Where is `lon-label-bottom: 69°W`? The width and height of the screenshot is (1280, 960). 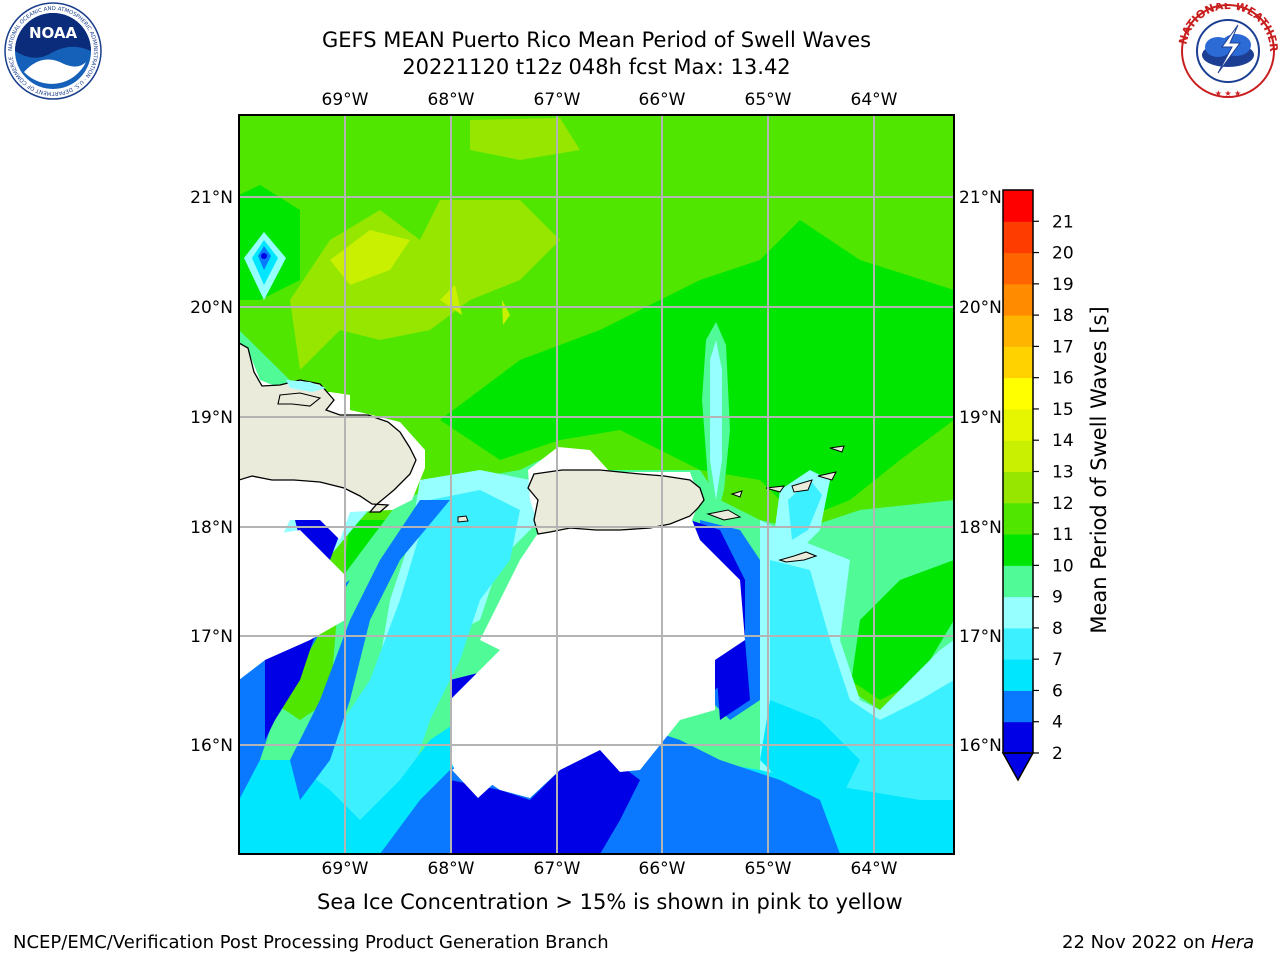 lon-label-bottom: 69°W is located at coordinates (345, 869).